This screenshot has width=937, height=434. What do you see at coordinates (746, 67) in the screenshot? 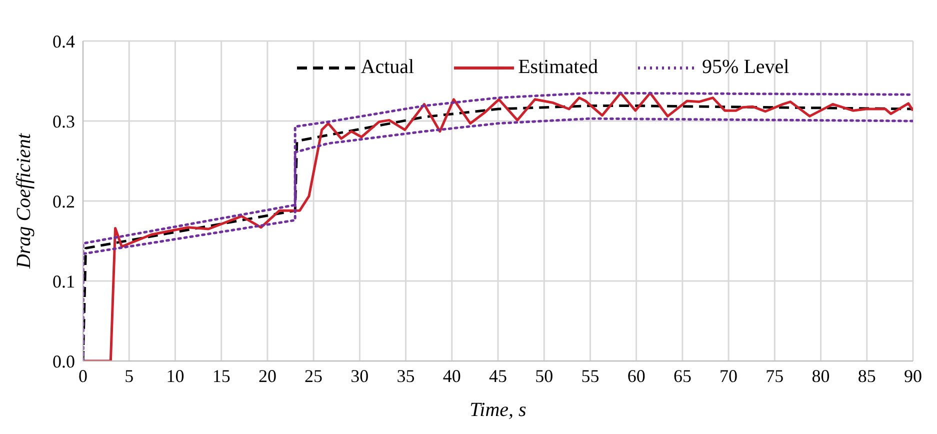
I see `legend-label: 95% Level` at bounding box center [746, 67].